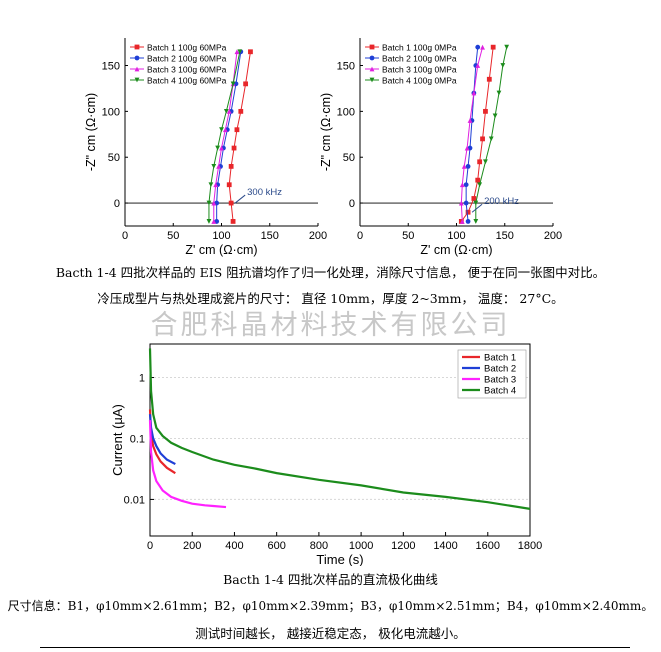 The image size is (661, 652). Describe the element at coordinates (346, 112) in the screenshot. I see `eis-right-y-tick-label: 100` at that location.